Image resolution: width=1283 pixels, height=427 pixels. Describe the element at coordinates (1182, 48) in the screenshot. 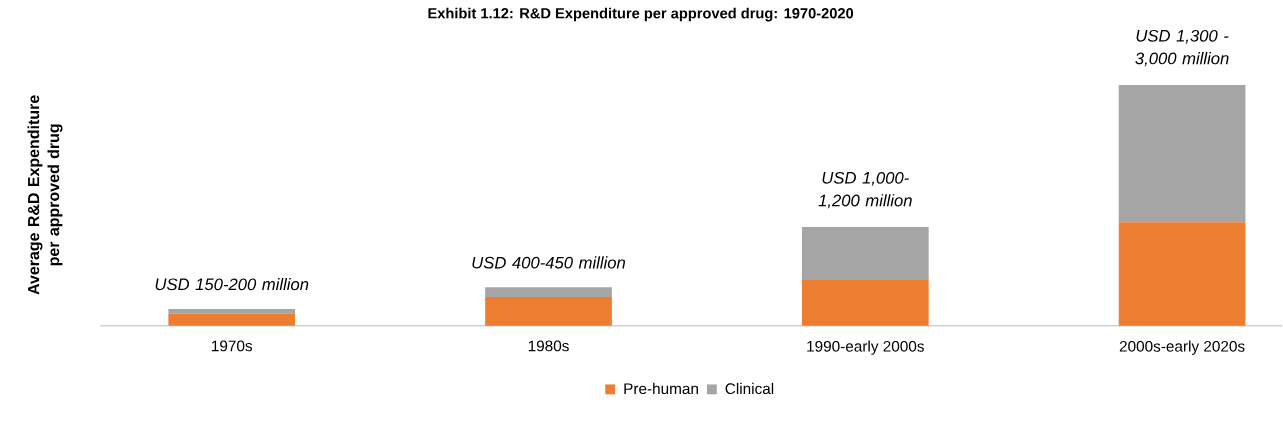

I see `annotation: USD 1,300 - 3,000 million` at that location.